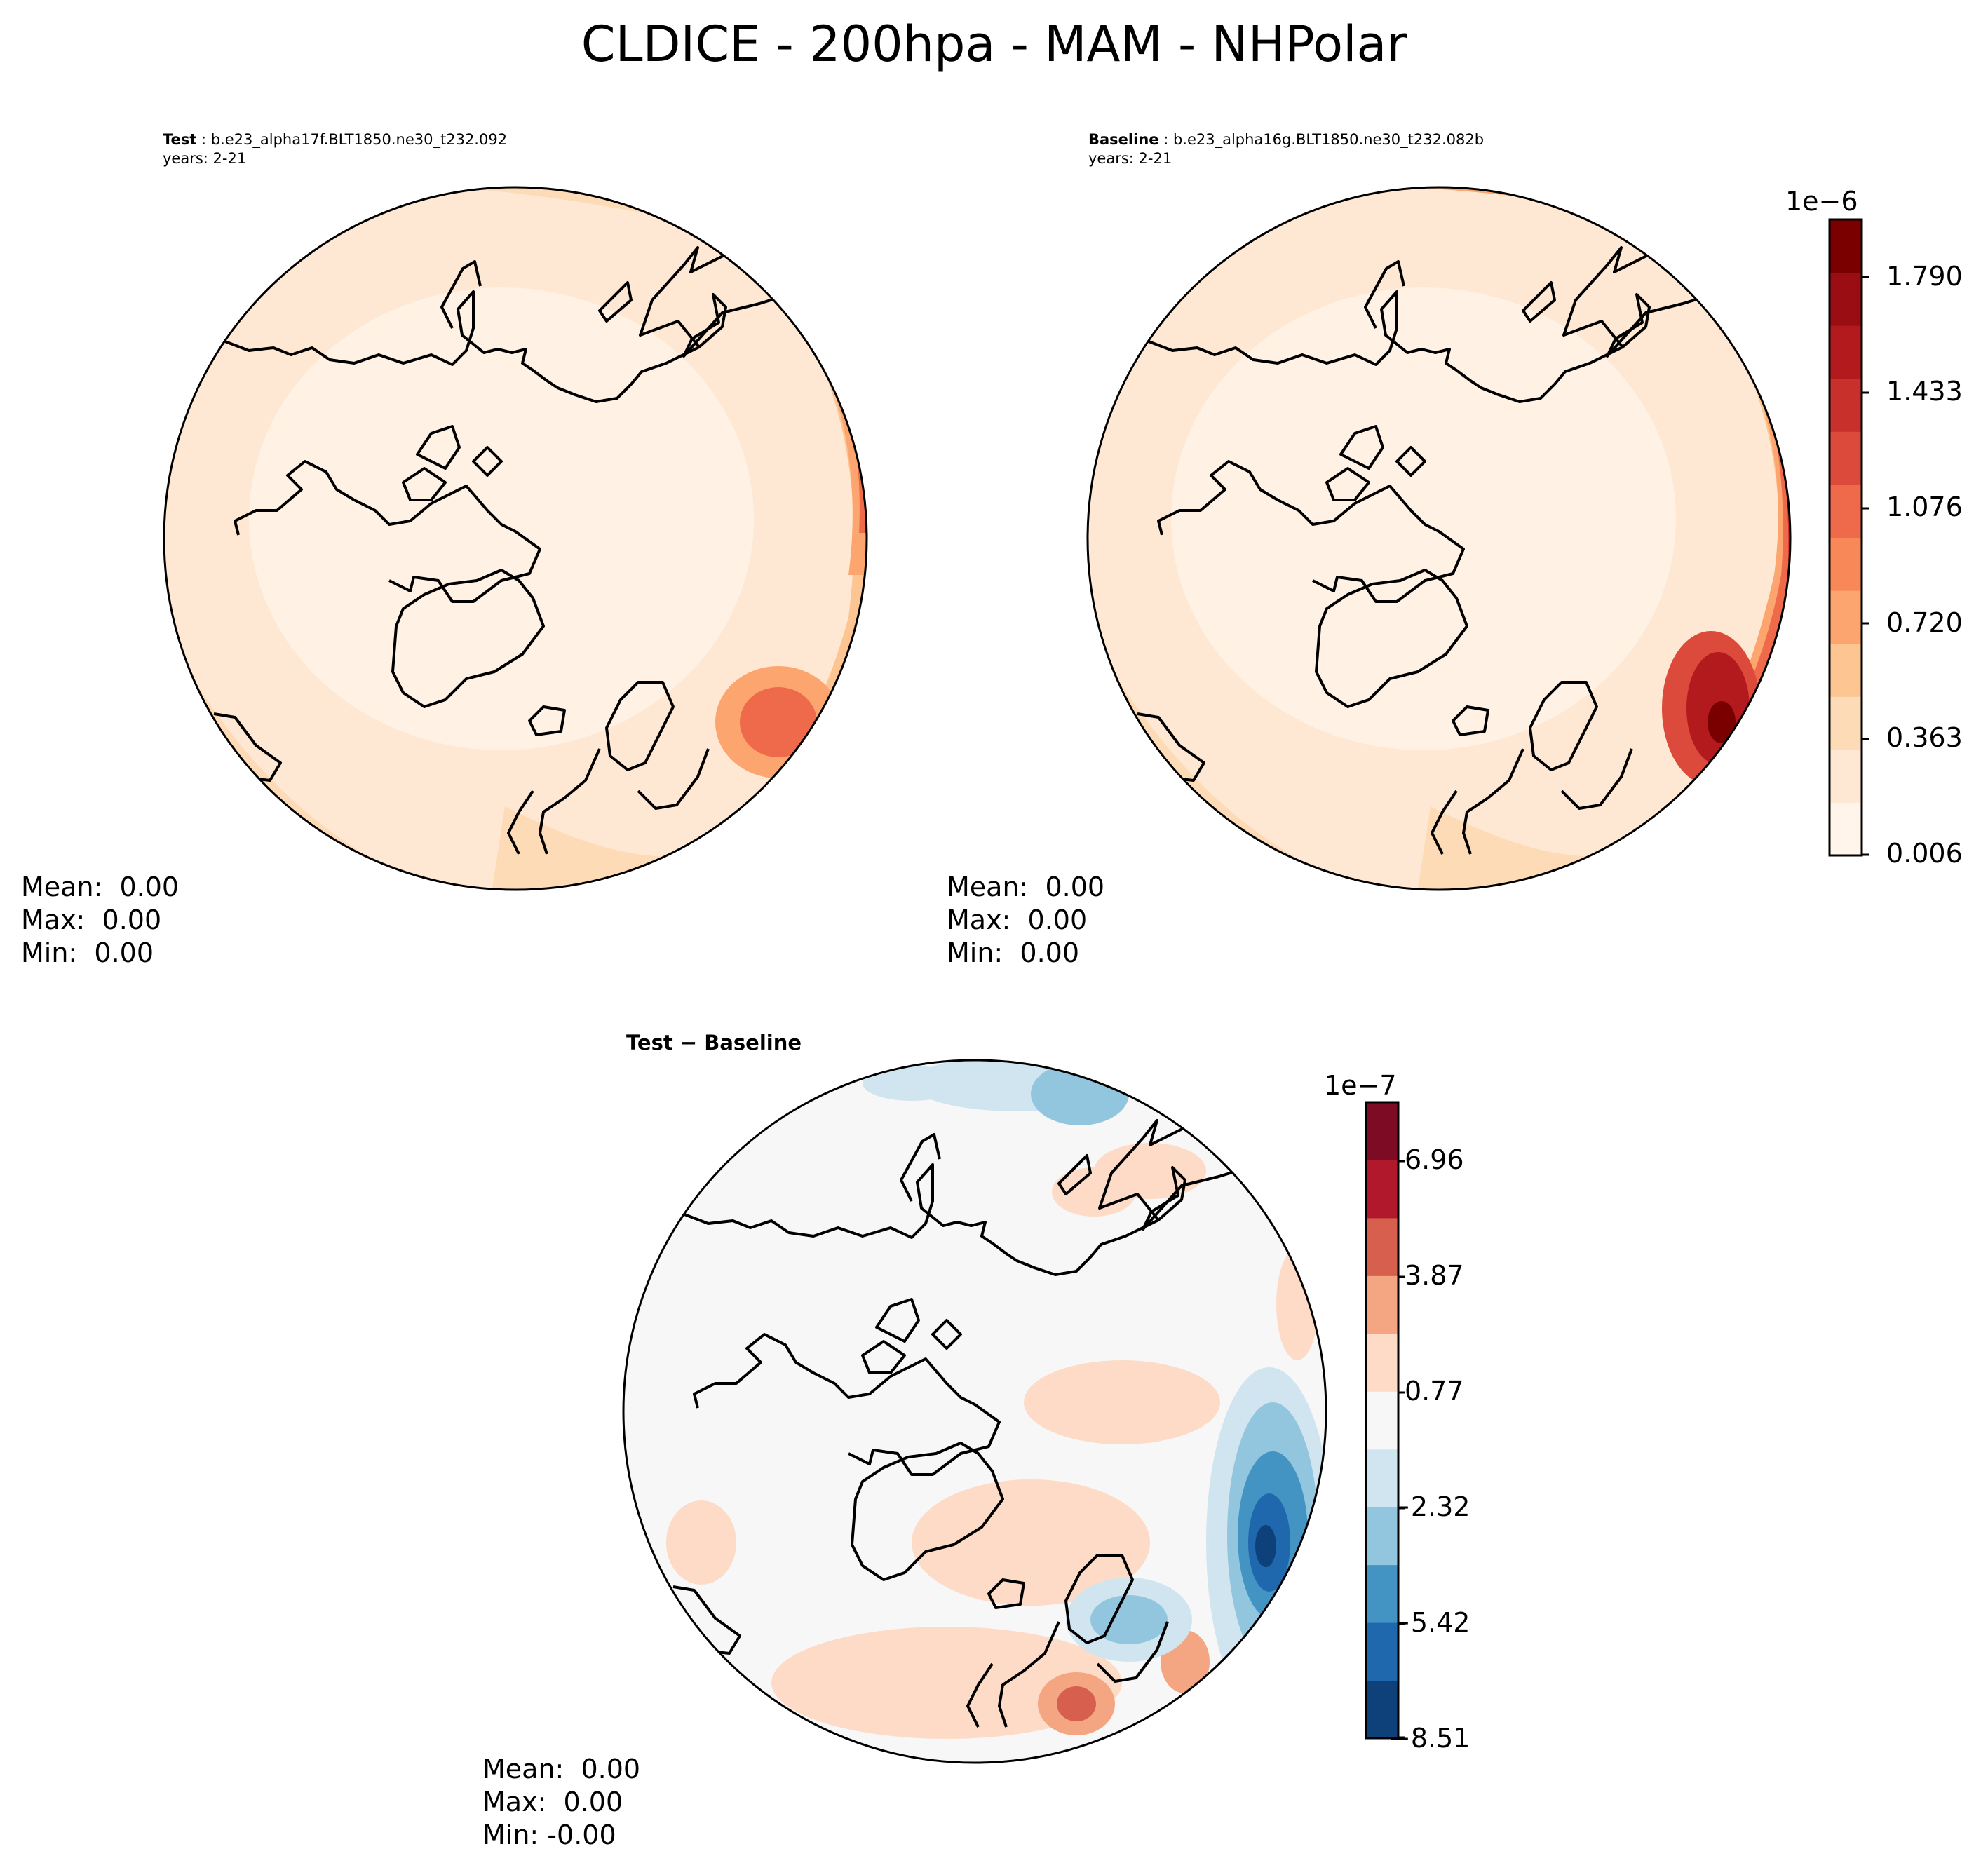 This screenshot has height=1870, width=1988. What do you see at coordinates (180, 139) in the screenshot?
I see `test-label-bold: Test` at bounding box center [180, 139].